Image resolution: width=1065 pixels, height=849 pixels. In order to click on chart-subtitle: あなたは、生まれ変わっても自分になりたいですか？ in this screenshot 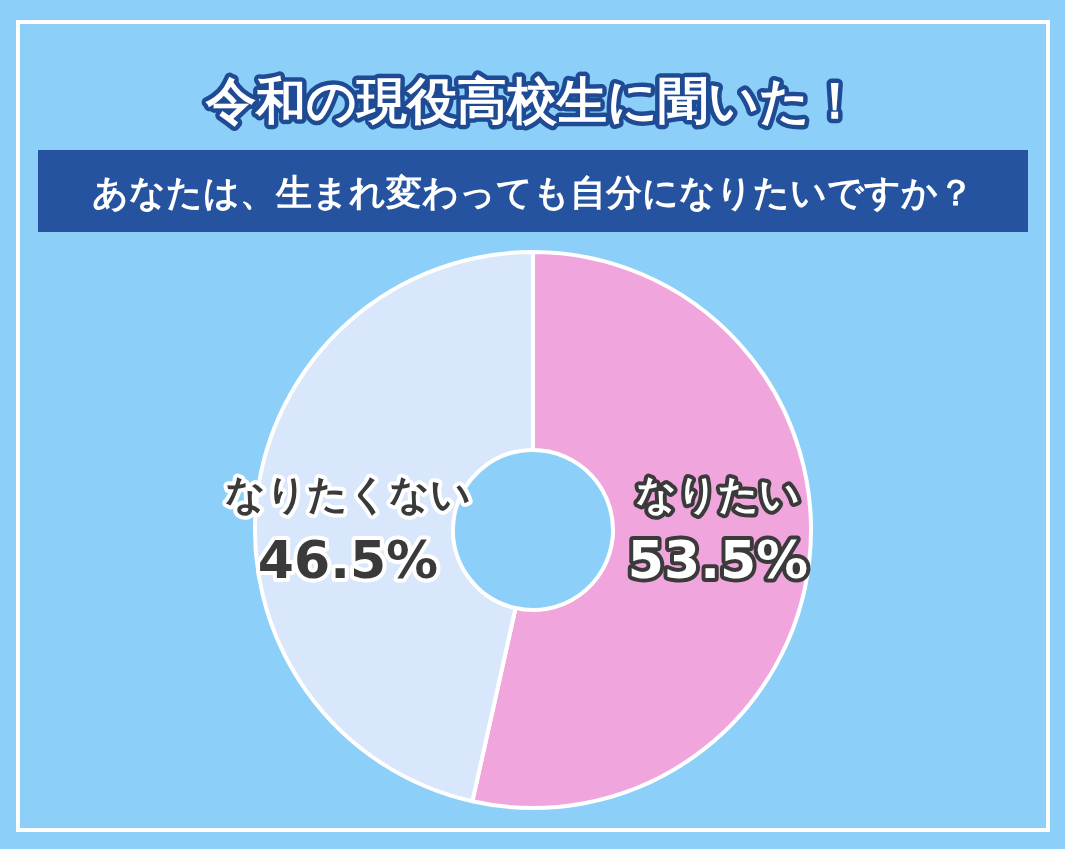, I will do `click(532, 192)`.